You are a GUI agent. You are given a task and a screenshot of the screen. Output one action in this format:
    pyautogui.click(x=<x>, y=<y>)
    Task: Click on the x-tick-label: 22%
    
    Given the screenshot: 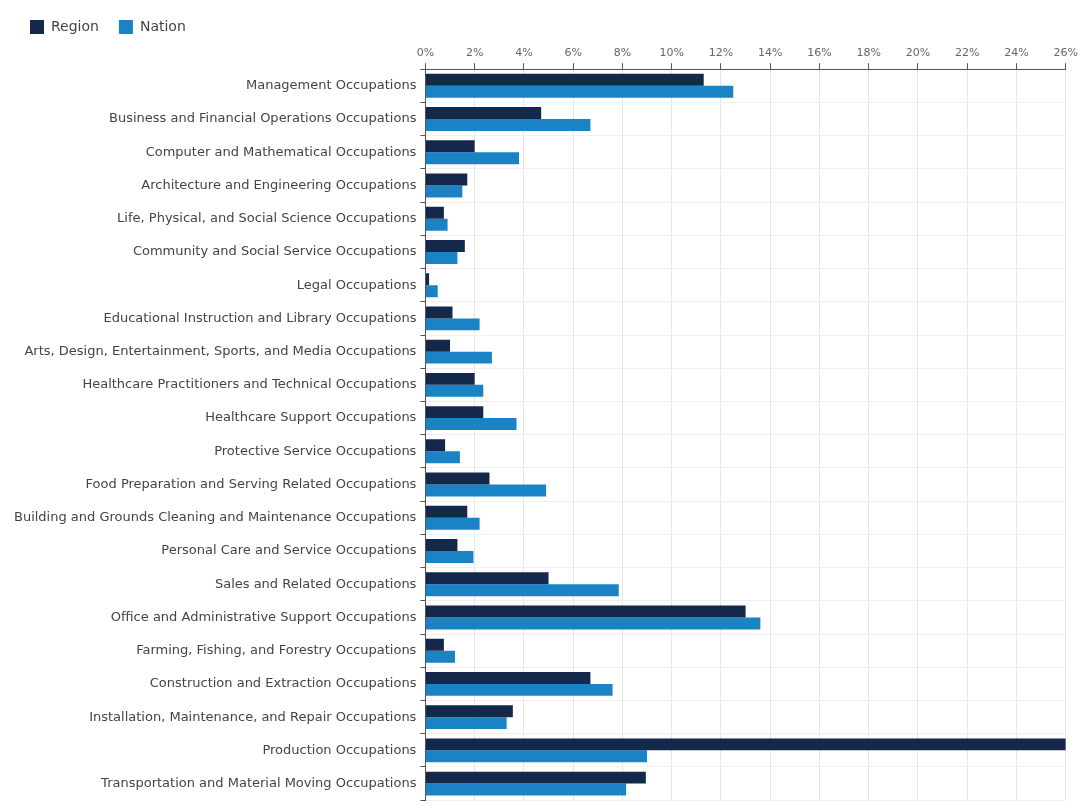 What is the action you would take?
    pyautogui.click(x=967, y=53)
    